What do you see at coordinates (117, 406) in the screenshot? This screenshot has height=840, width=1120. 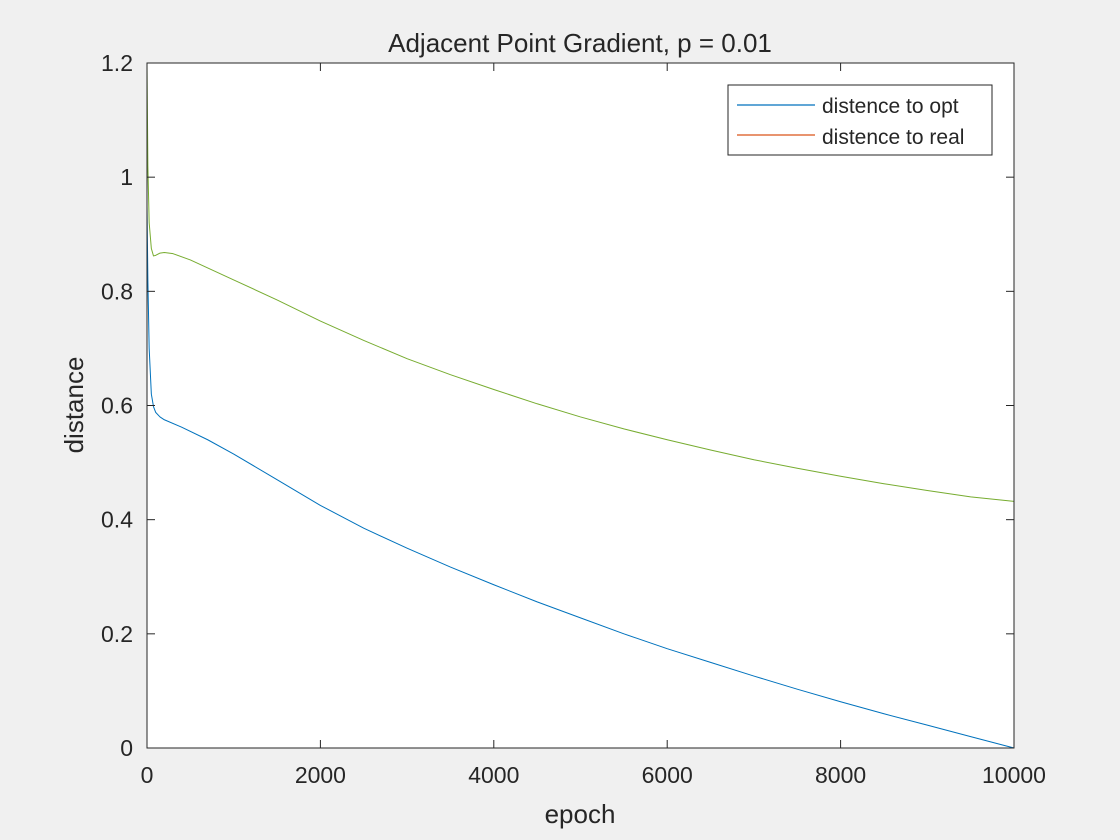 I see `y-tick-label: 0.6` at bounding box center [117, 406].